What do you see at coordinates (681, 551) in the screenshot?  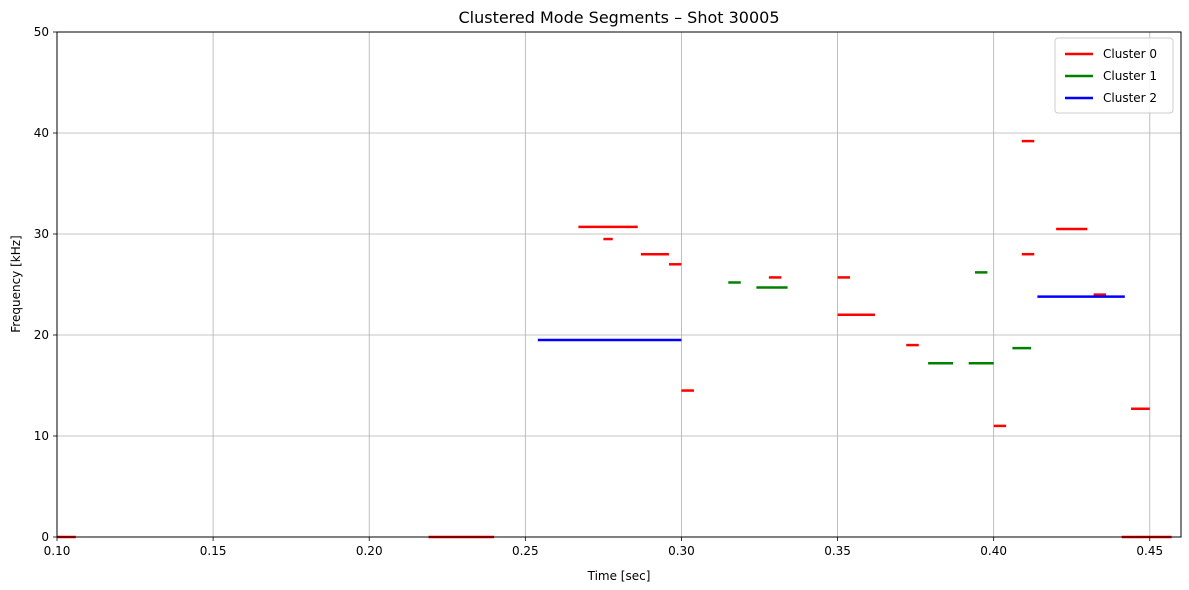 I see `x-tick-label: 0.30` at bounding box center [681, 551].